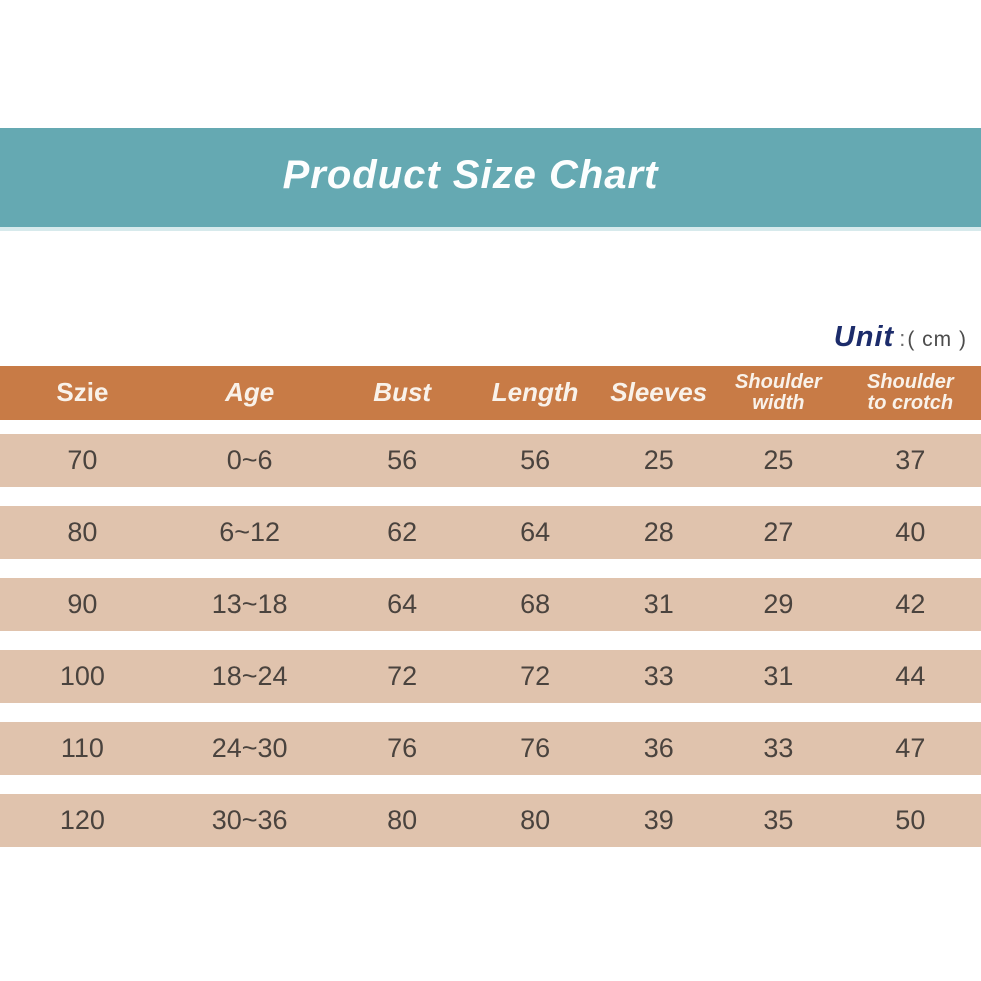  I want to click on table-row: 90 13~18 64 68 31 29 42, so click(490, 604).